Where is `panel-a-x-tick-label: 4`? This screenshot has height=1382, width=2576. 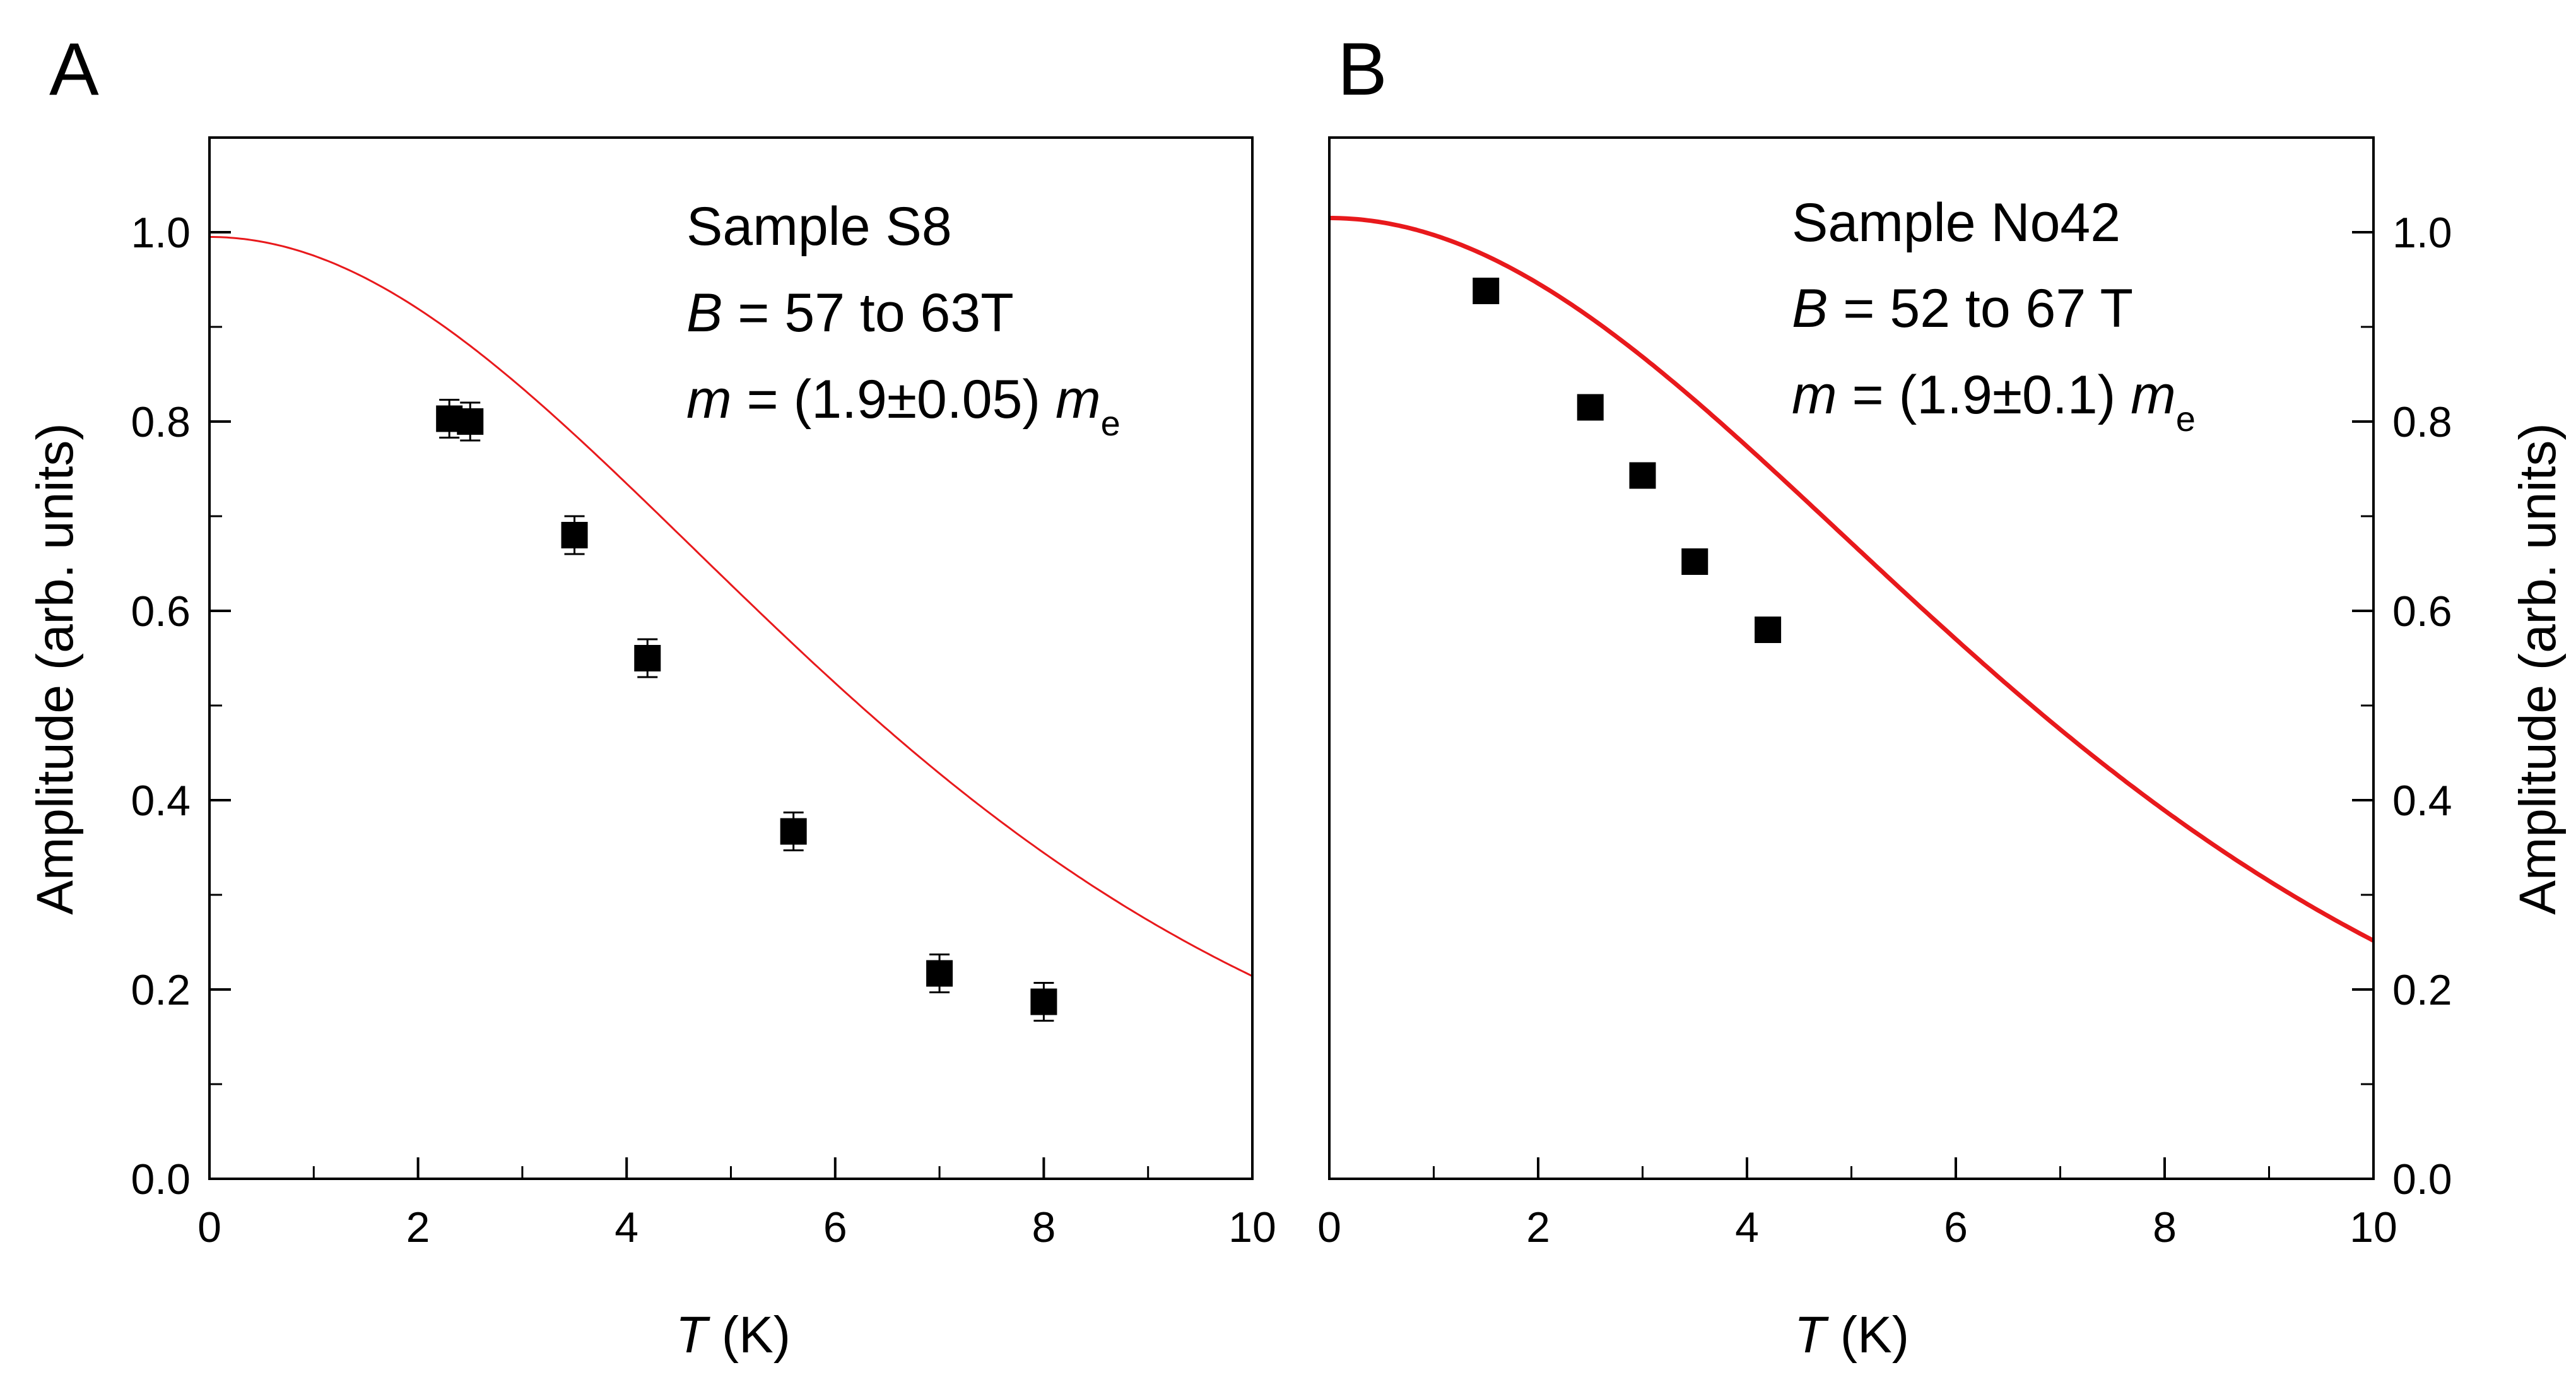
panel-a-x-tick-label: 4 is located at coordinates (626, 1227).